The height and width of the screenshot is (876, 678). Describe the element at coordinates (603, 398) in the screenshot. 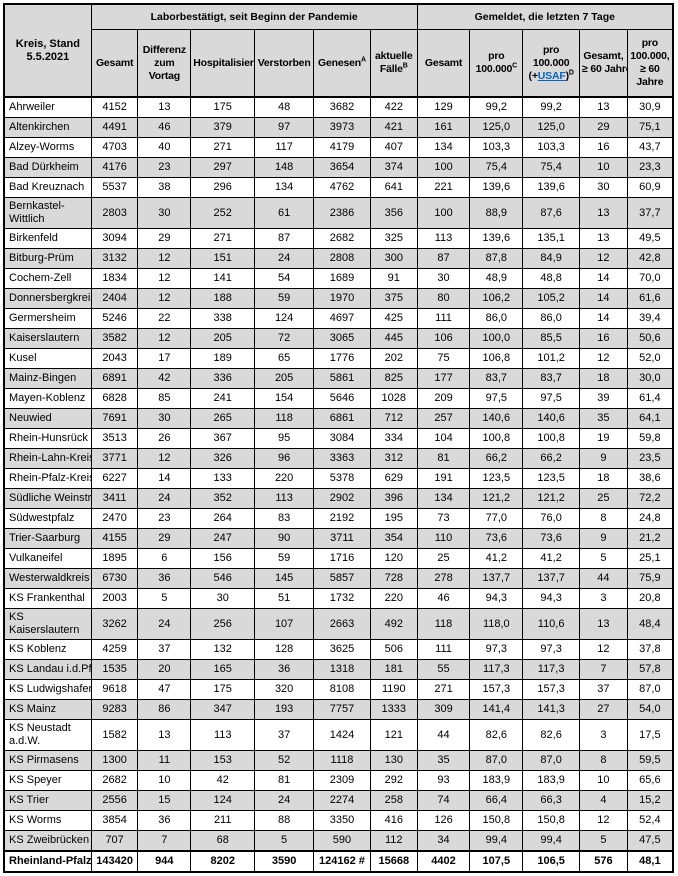

I see `value-cell: 39` at that location.